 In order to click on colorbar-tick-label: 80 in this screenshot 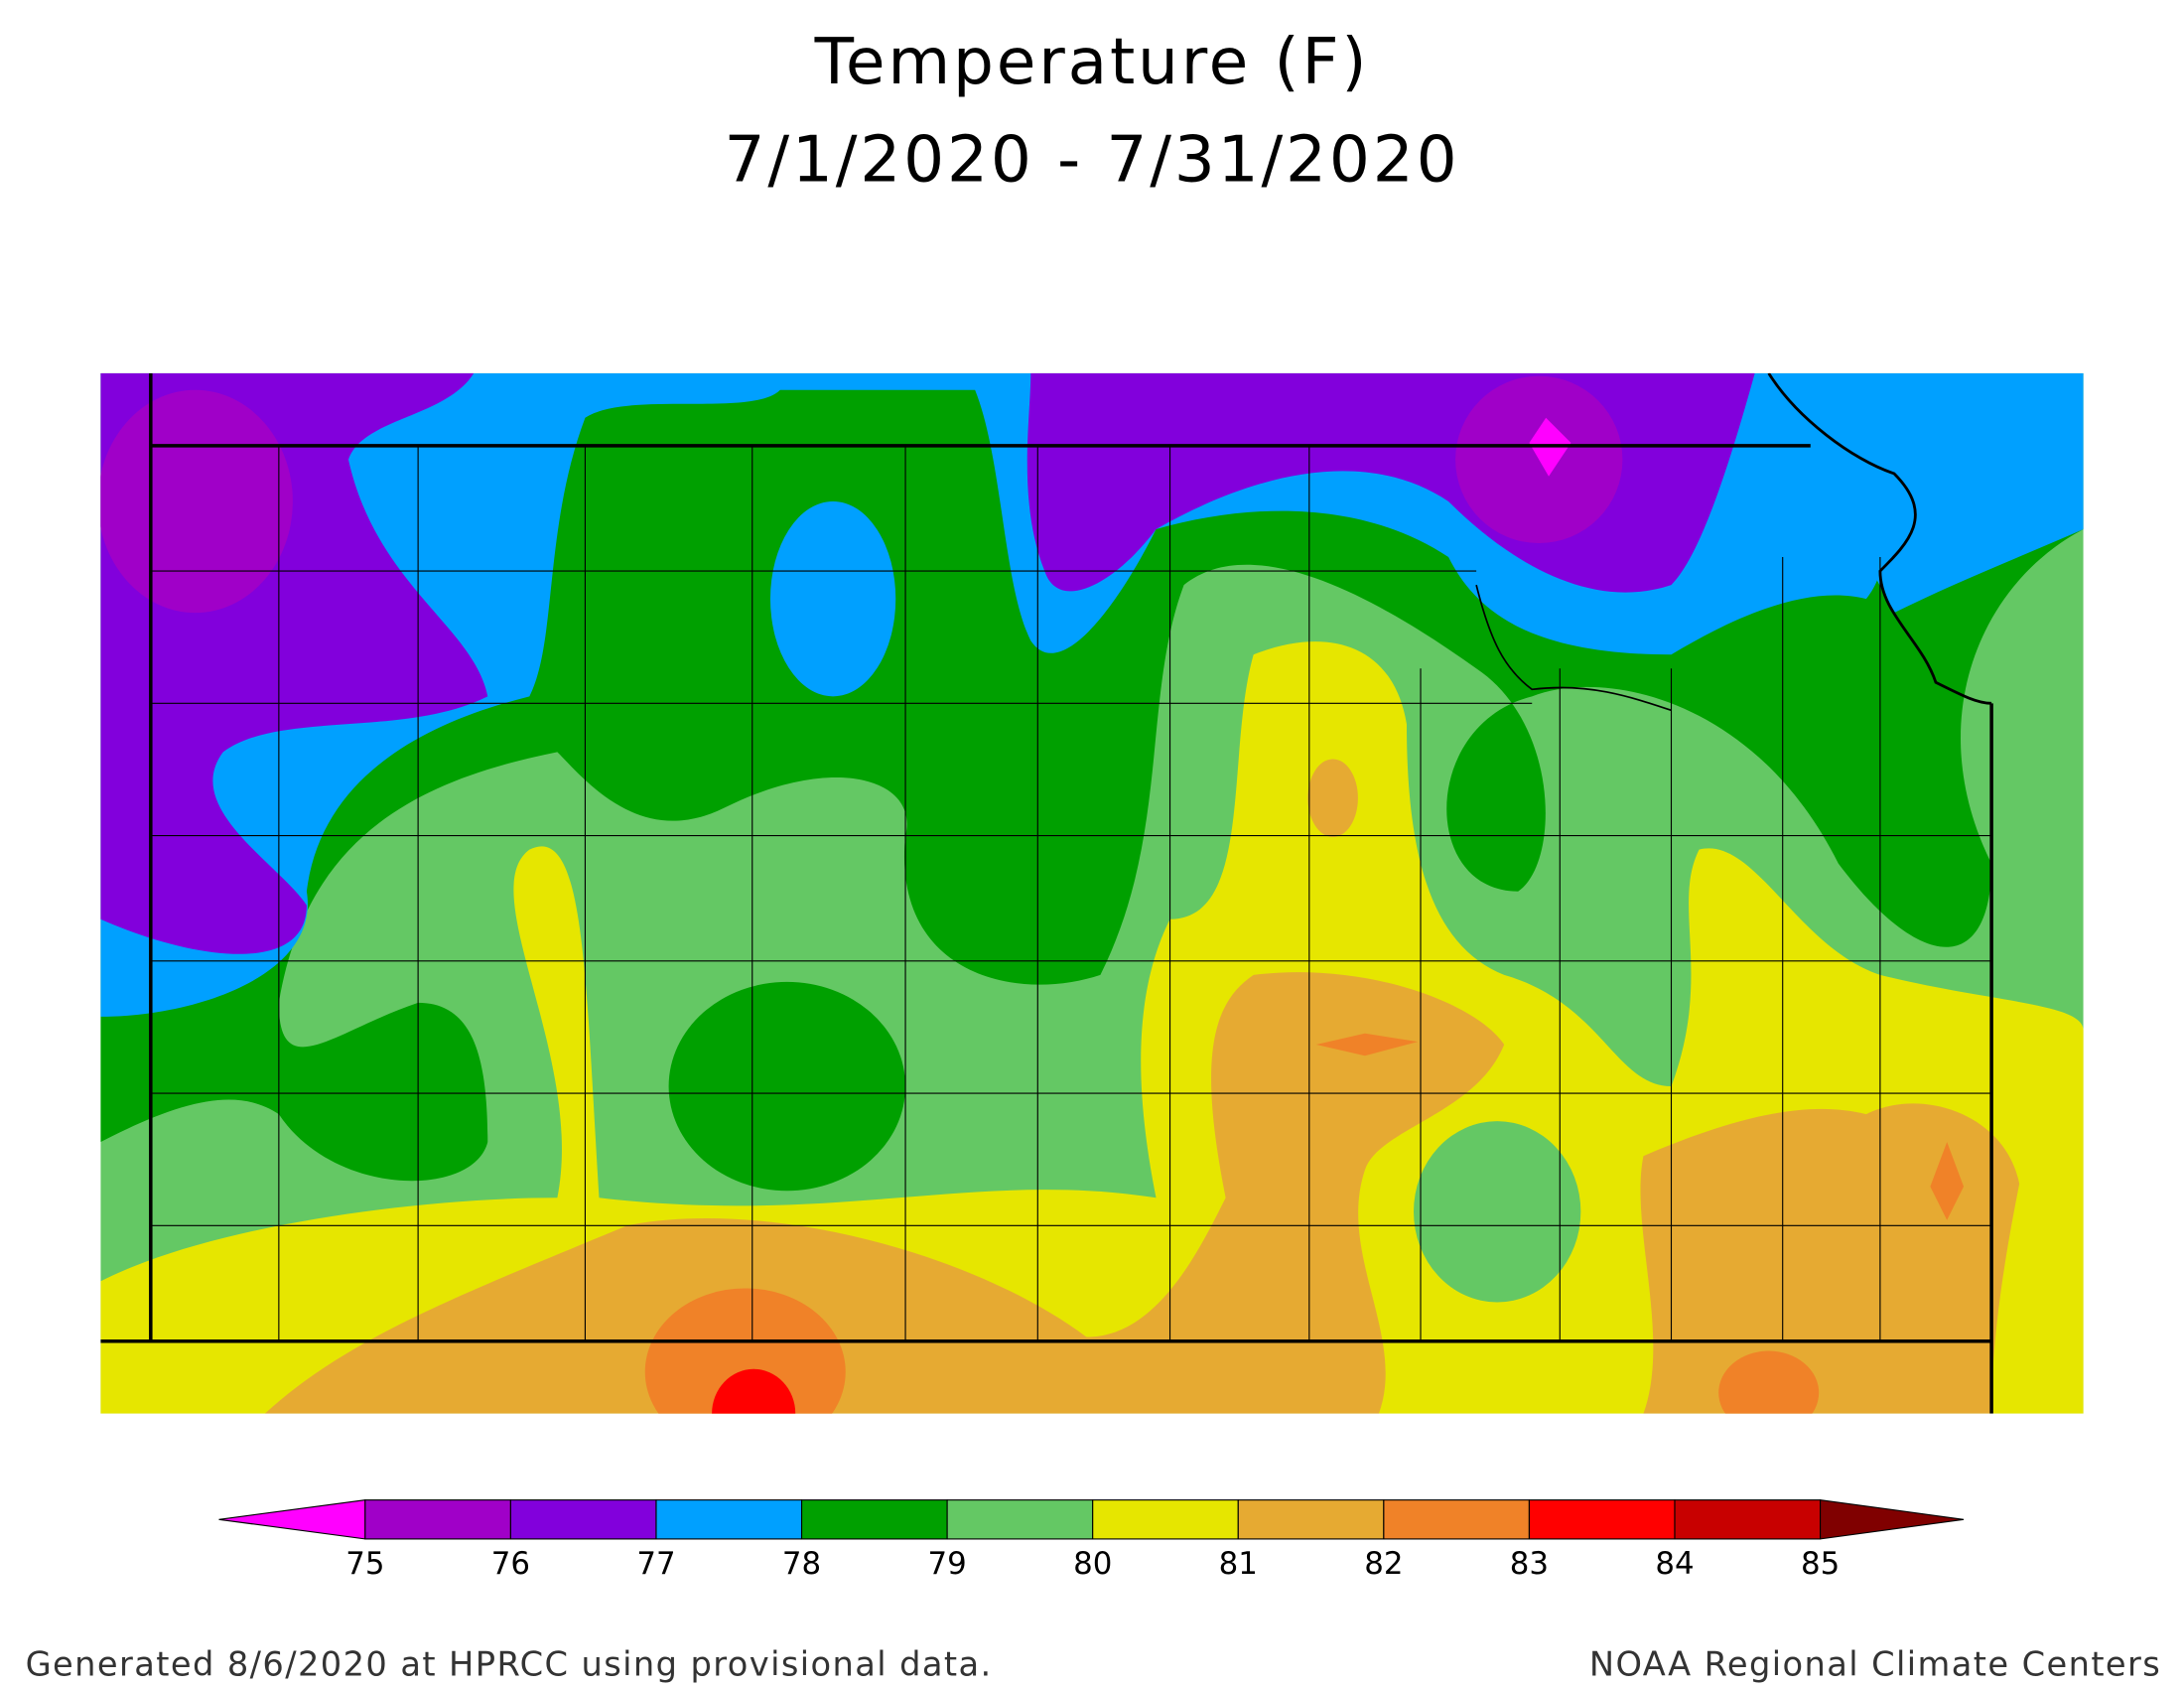, I will do `click(1092, 1564)`.